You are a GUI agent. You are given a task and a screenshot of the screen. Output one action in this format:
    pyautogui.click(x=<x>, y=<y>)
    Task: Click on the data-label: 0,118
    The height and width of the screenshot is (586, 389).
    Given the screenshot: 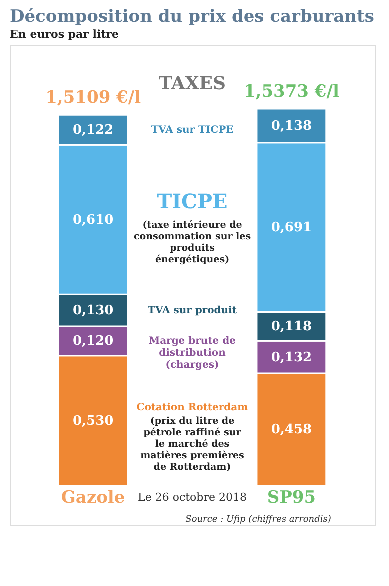 What is the action you would take?
    pyautogui.click(x=291, y=327)
    